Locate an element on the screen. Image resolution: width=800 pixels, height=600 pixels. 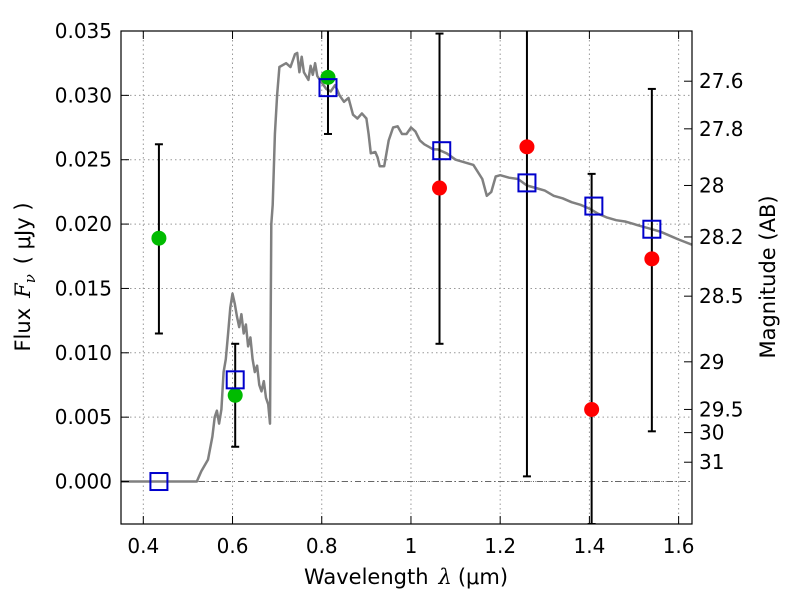
y2-tick-label: 29 is located at coordinates (711, 362).